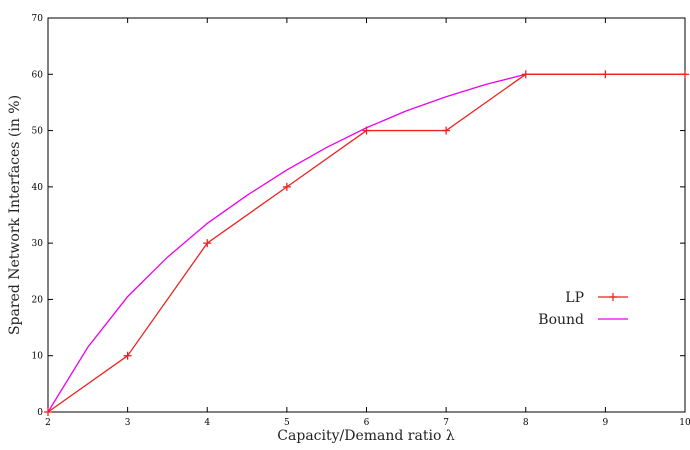  What do you see at coordinates (446, 423) in the screenshot?
I see `x-tick-label: 7` at bounding box center [446, 423].